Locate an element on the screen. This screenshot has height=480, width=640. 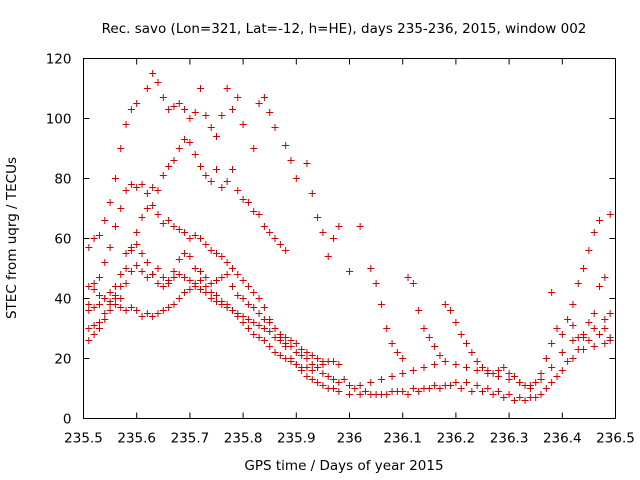
x-tick-label: 236.5 is located at coordinates (615, 439).